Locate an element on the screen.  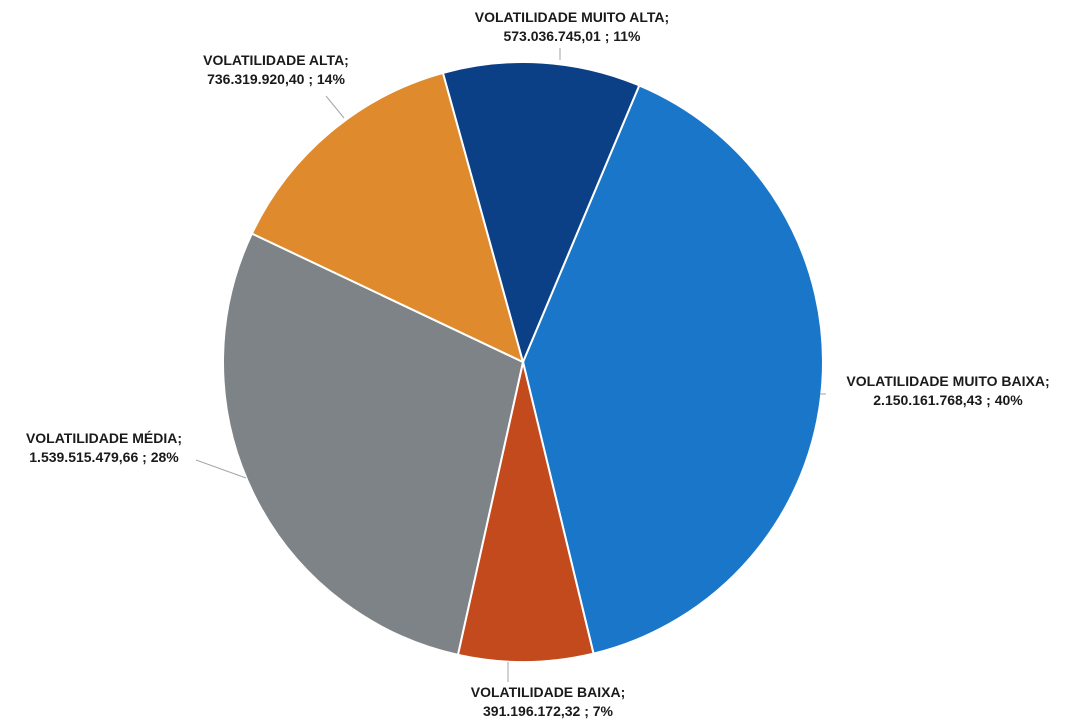
slice-label-media: VOLATILIDADE MÉDIA; is located at coordinates (104, 438).